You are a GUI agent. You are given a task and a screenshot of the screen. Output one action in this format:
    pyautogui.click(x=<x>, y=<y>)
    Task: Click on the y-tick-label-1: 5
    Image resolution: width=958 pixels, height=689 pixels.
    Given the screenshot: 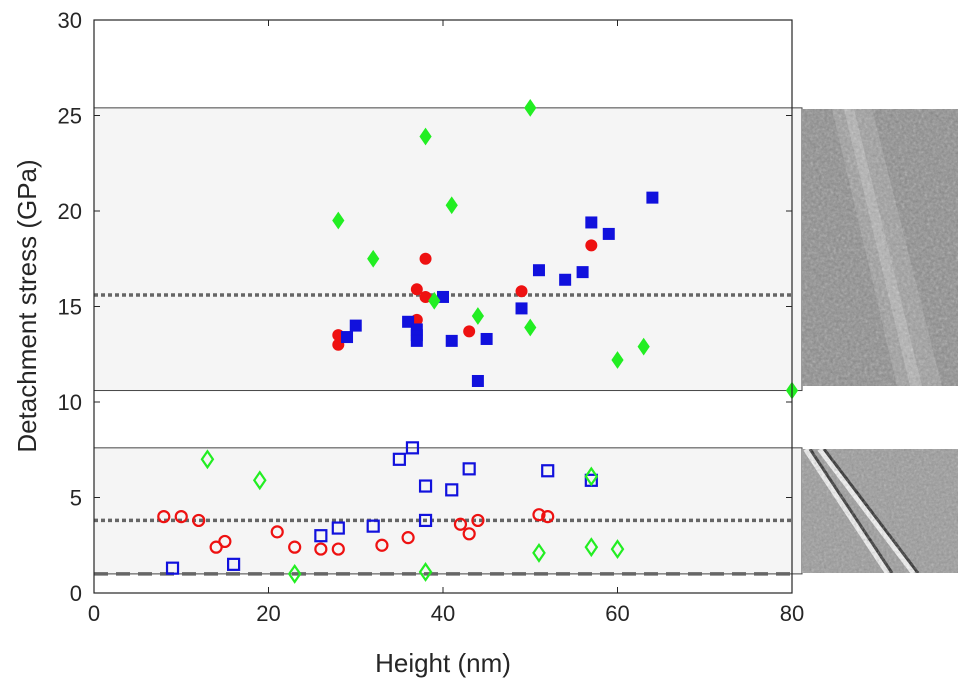 What is the action you would take?
    pyautogui.click(x=76, y=498)
    